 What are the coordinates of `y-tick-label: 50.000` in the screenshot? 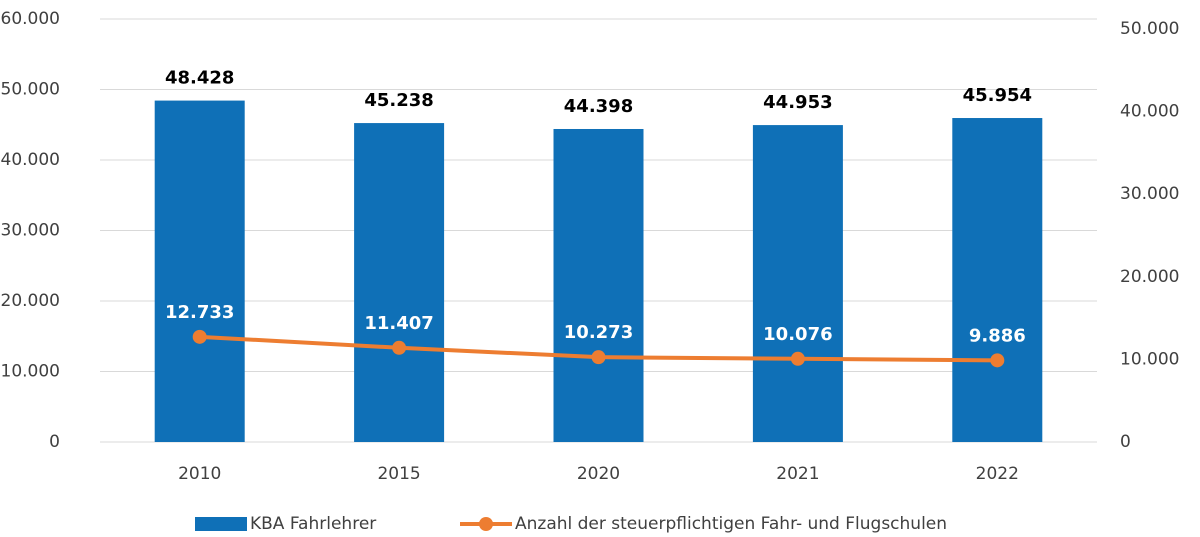 It's located at (30, 90).